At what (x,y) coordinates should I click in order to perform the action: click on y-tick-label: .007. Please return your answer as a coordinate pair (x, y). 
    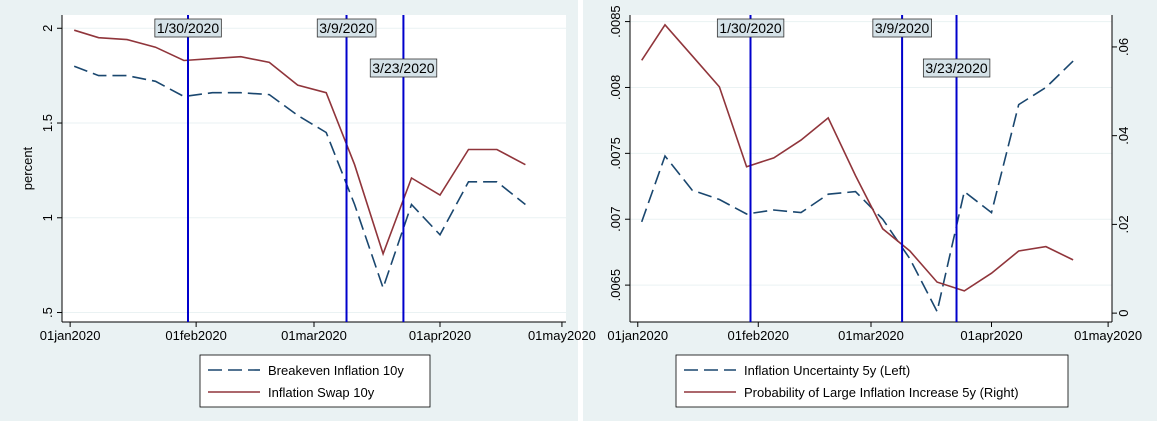
    Looking at the image, I should click on (615, 219).